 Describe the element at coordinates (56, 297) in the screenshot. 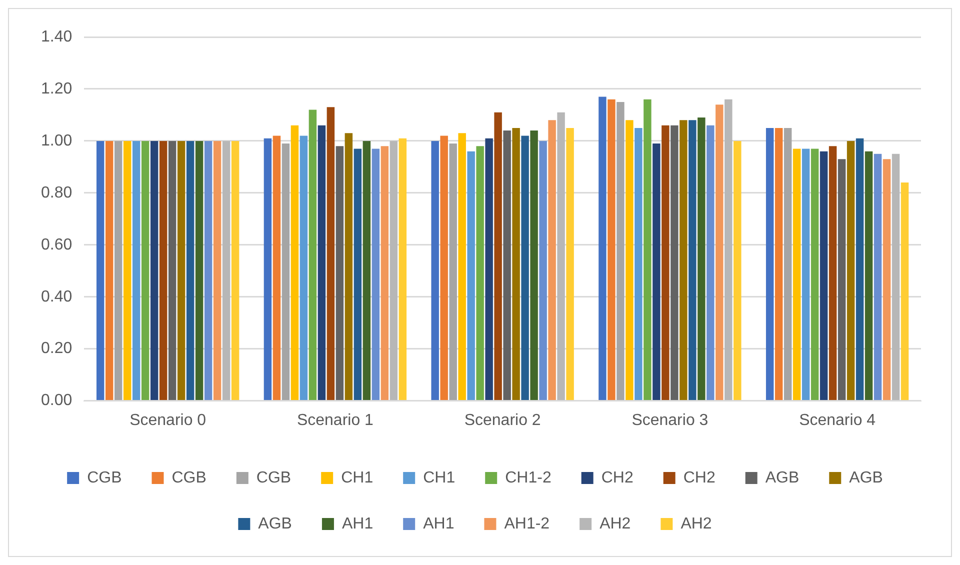

I see `y-tick-label: 0.40` at that location.